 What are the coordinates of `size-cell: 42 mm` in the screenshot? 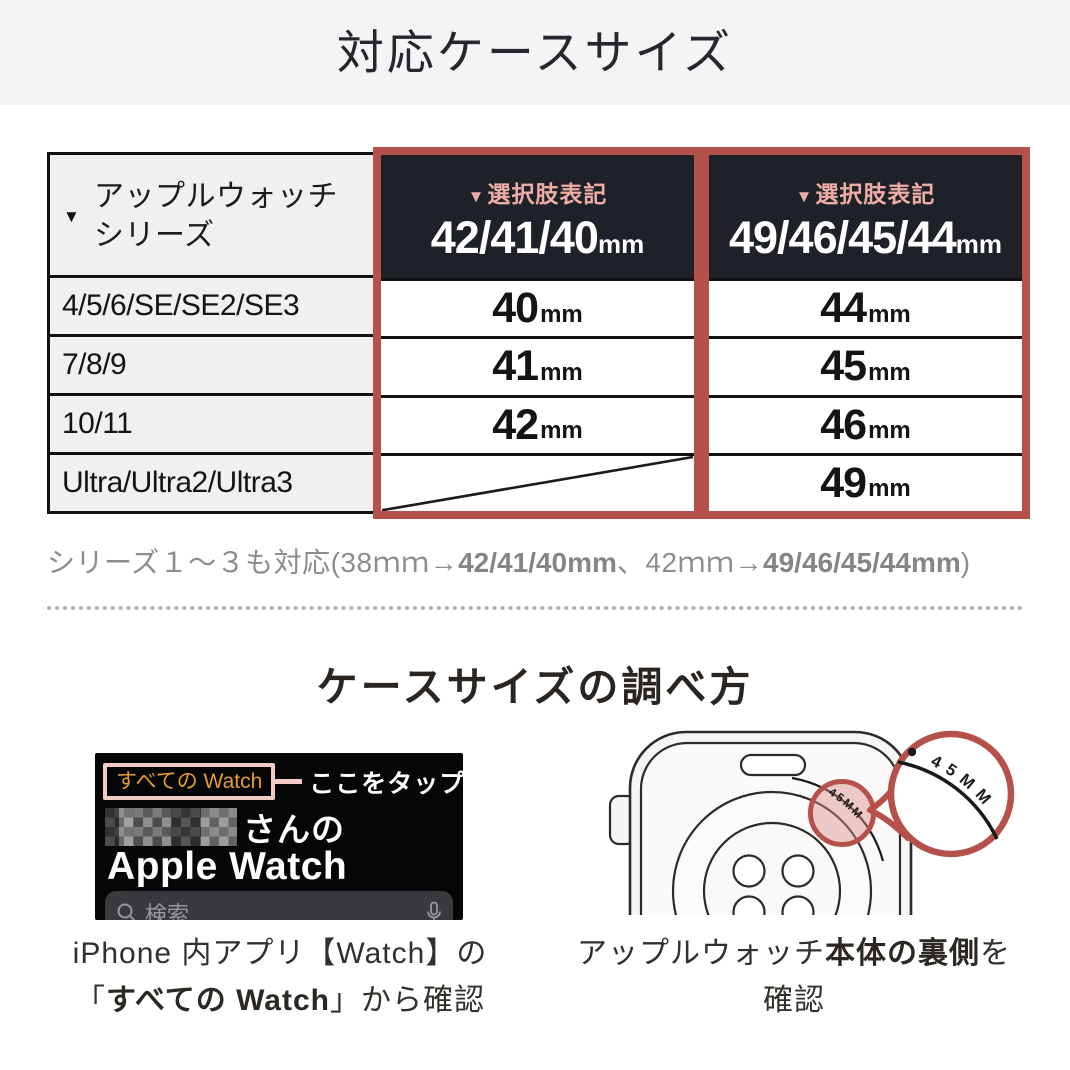 It's located at (537, 423).